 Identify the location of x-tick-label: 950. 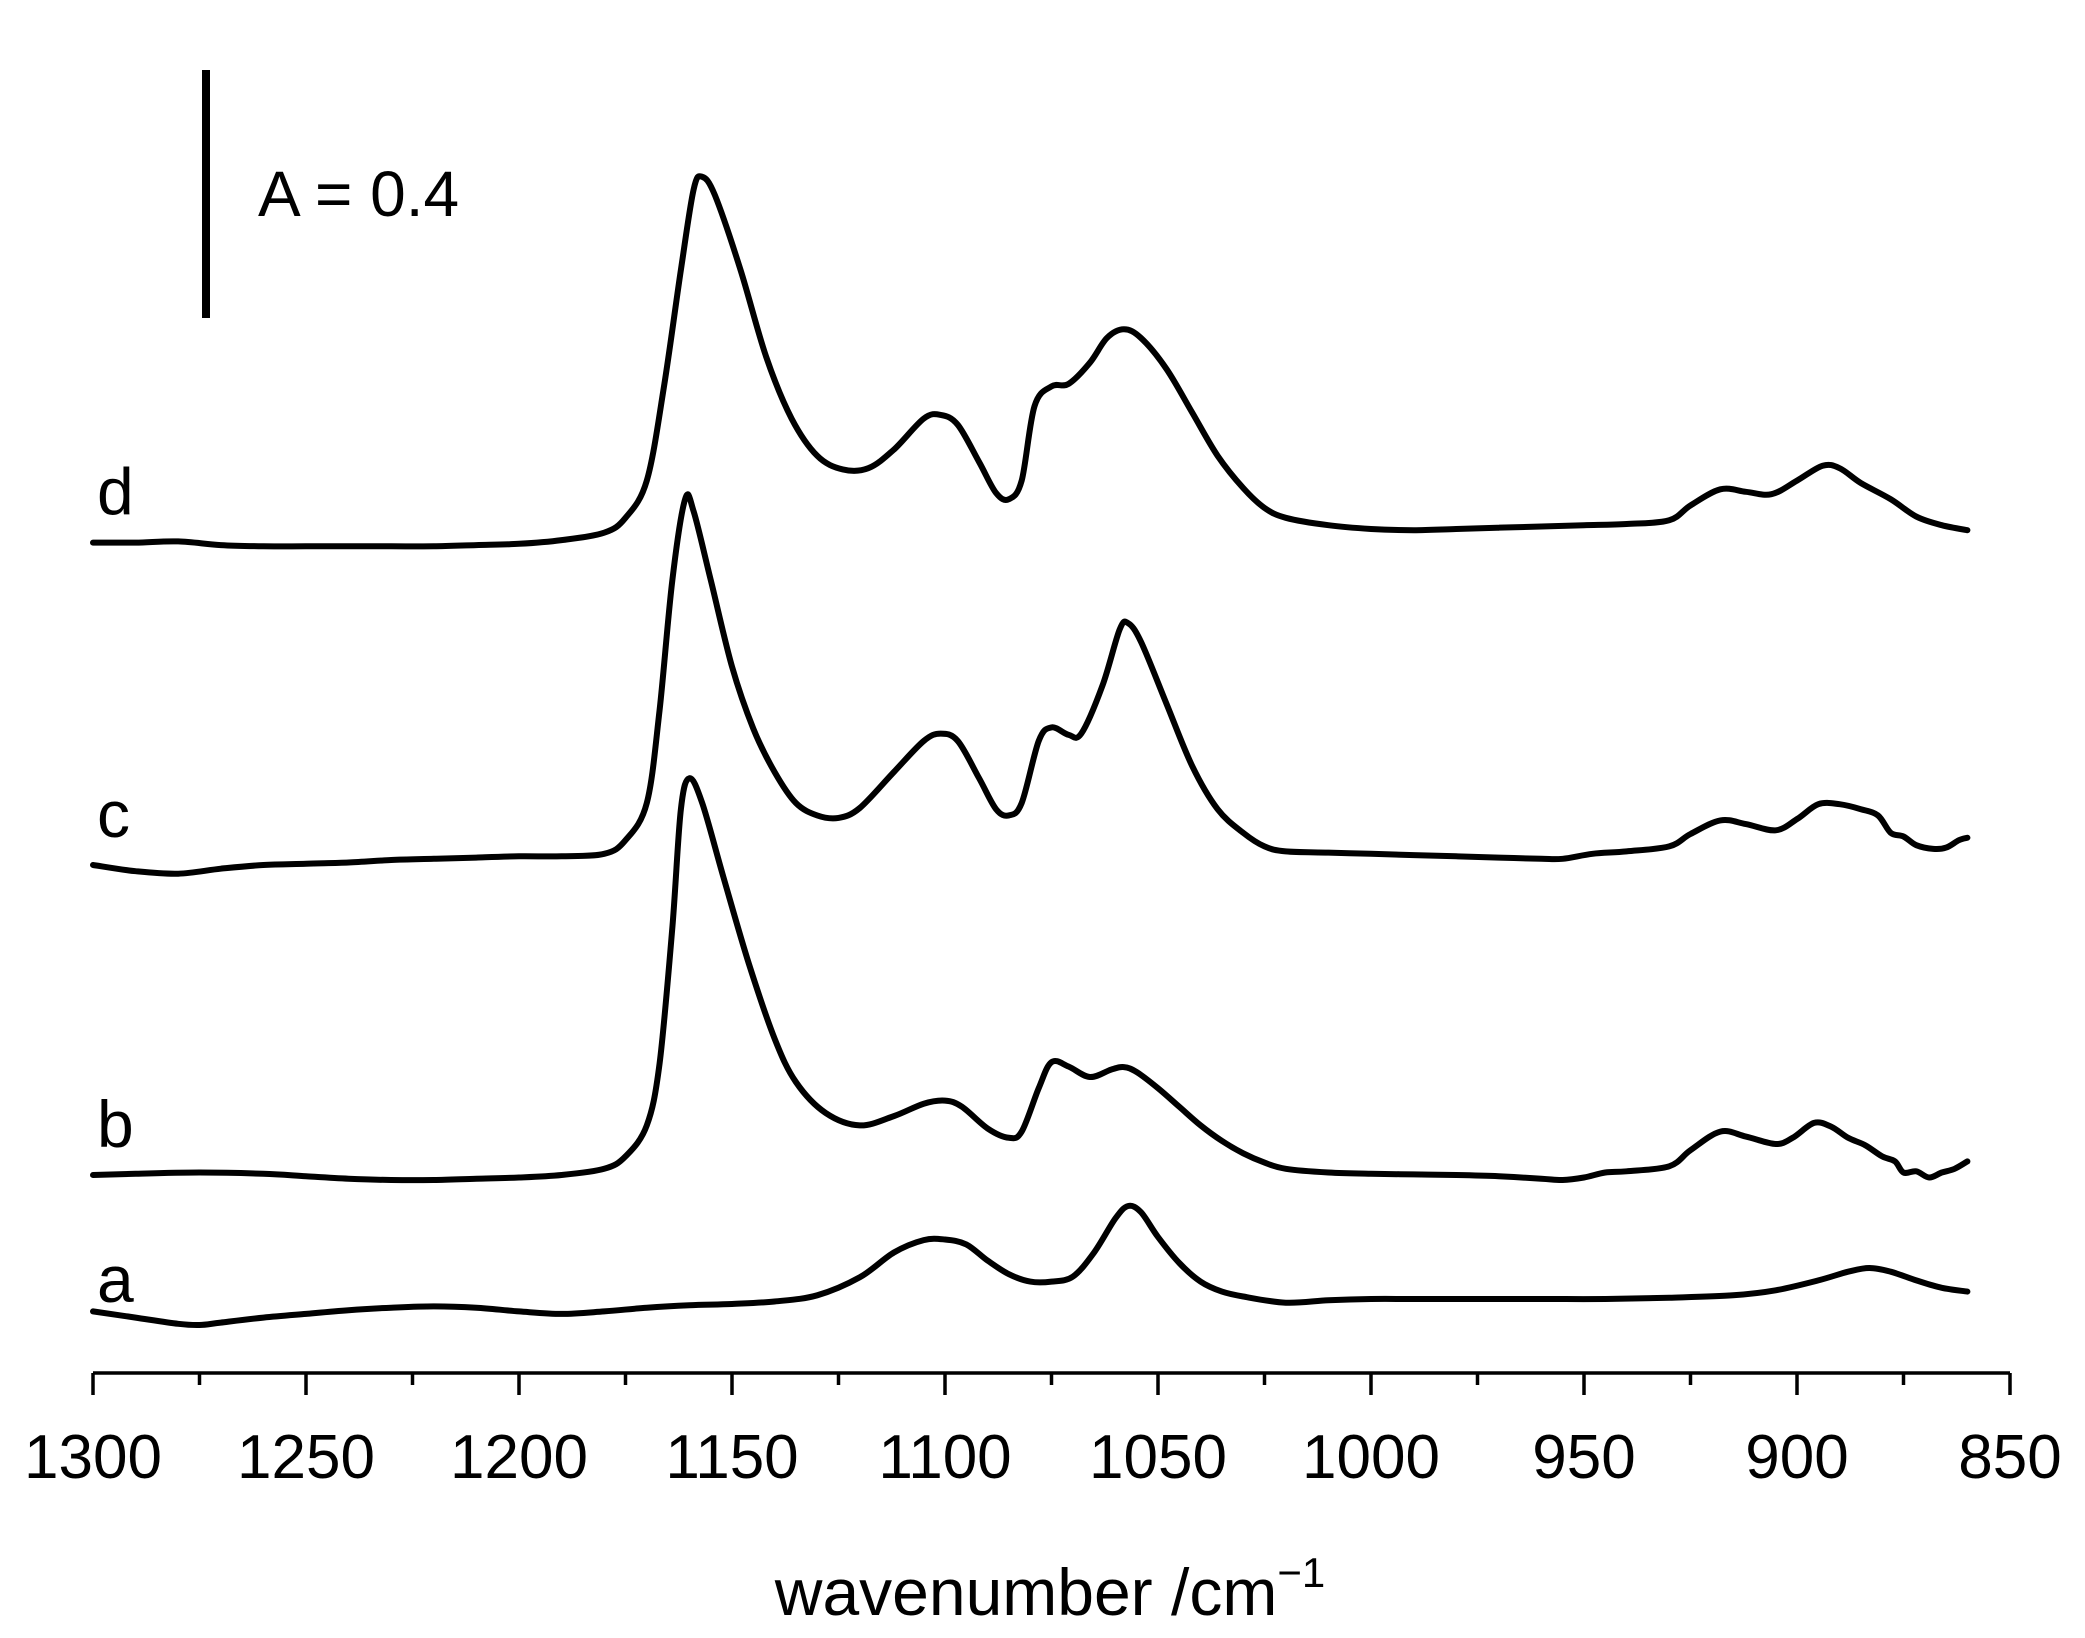
(1583, 1457).